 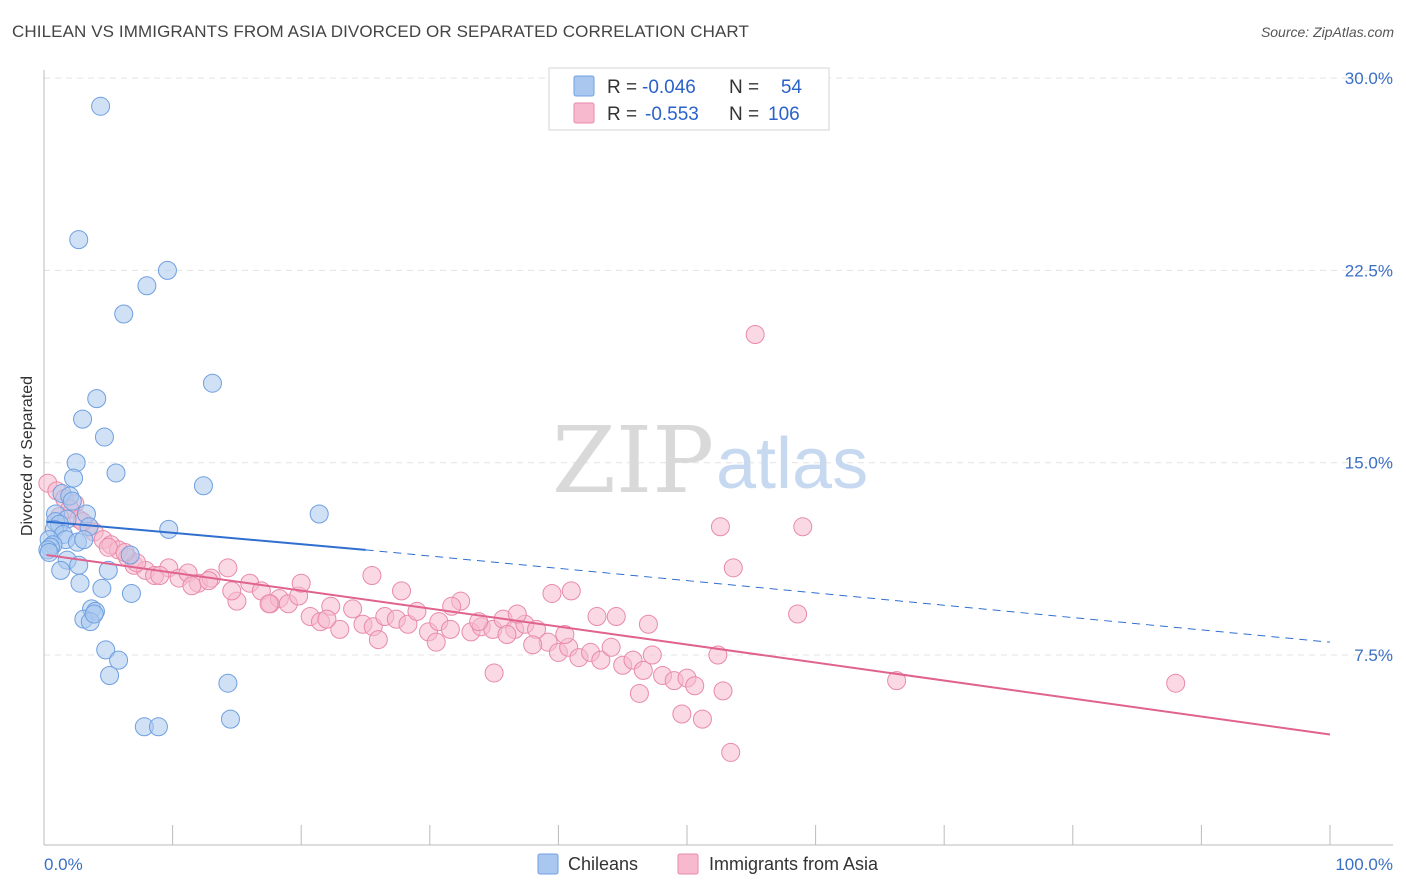 I want to click on watermark-zip: ZIP, so click(x=633, y=460).